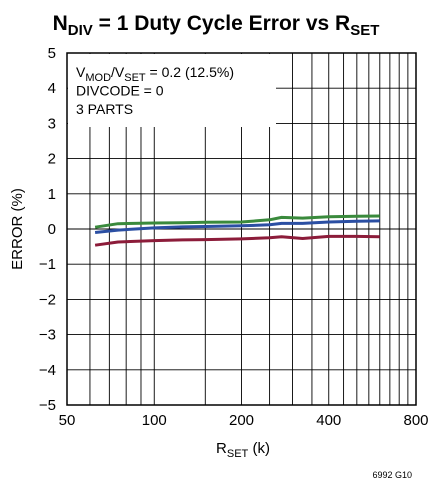  Describe the element at coordinates (118, 72) in the screenshot. I see `annotation-part: /V` at that location.